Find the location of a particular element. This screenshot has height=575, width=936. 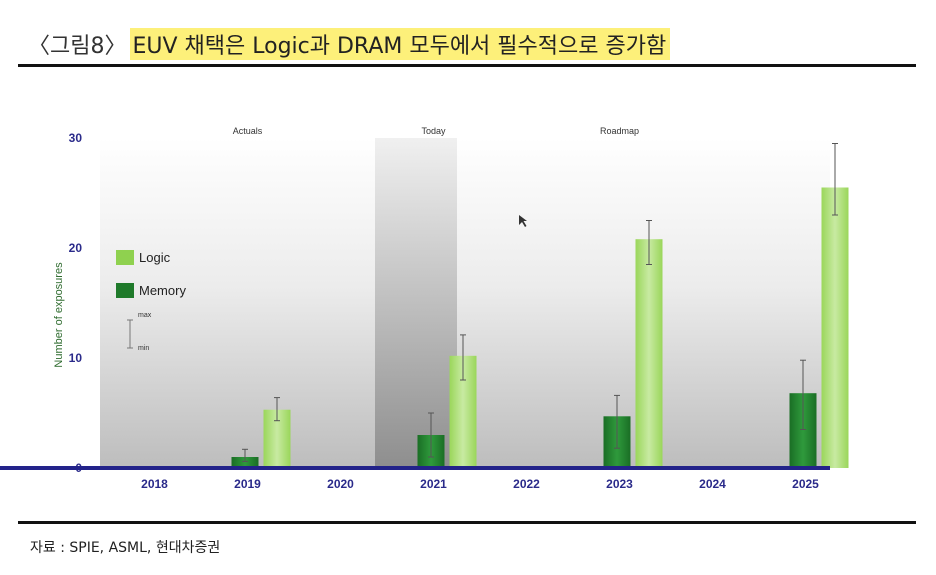

legend-label-memory: Memory is located at coordinates (162, 290).